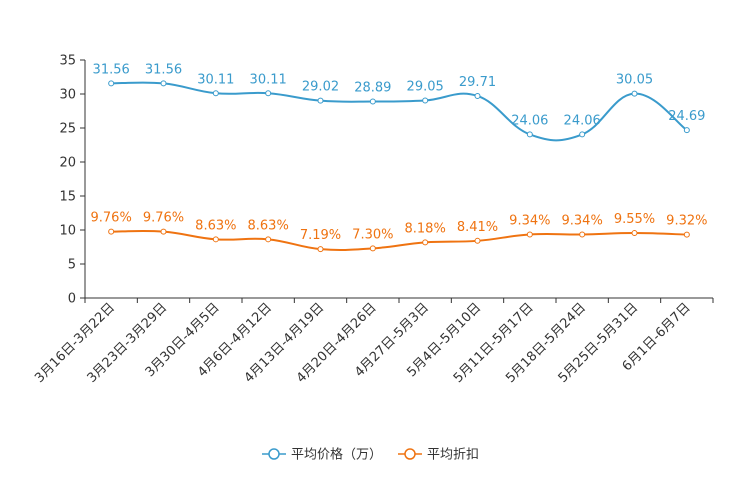  I want to click on legend-item-0: 平均价格（万）, so click(322, 455).